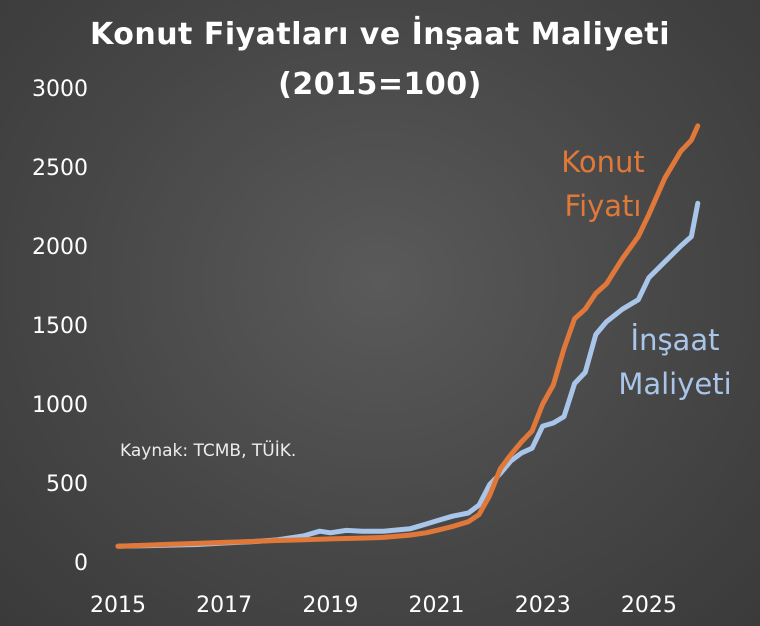  I want to click on x-tick-label: 2015, so click(118, 605).